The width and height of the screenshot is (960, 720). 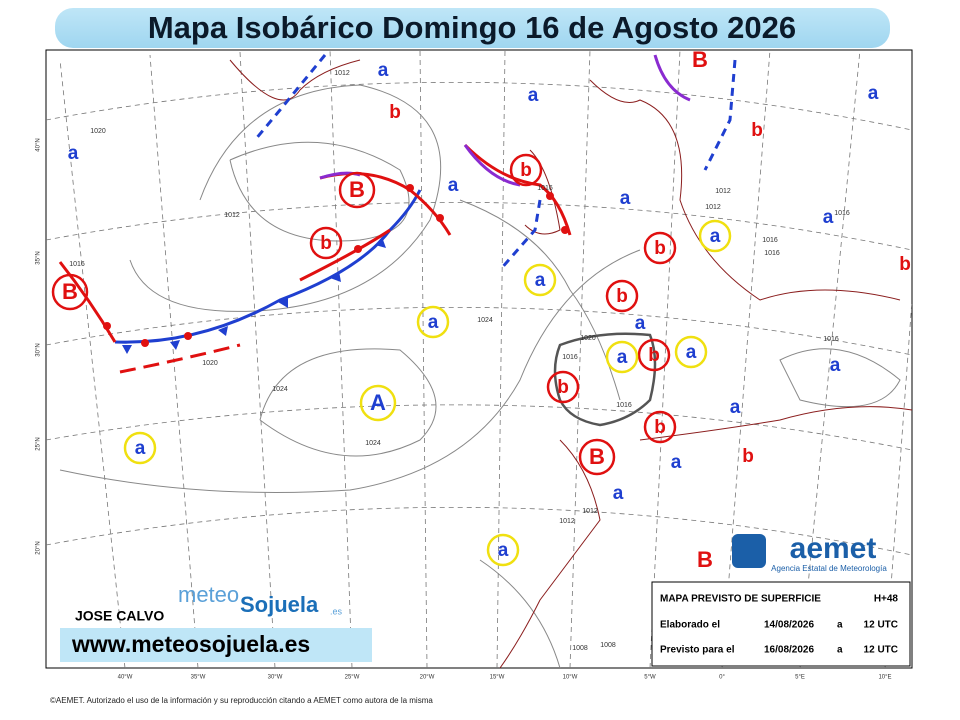 I want to click on info-title: MAPA PREVISTO DE SUPERFICIE, so click(x=740, y=599).